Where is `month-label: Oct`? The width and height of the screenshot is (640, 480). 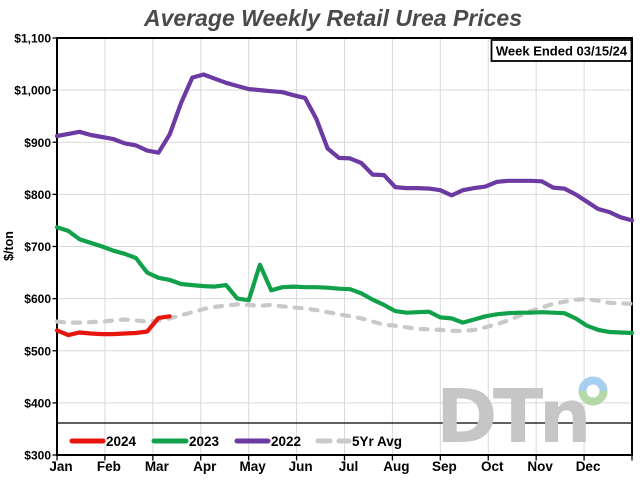
month-label: Oct is located at coordinates (492, 466).